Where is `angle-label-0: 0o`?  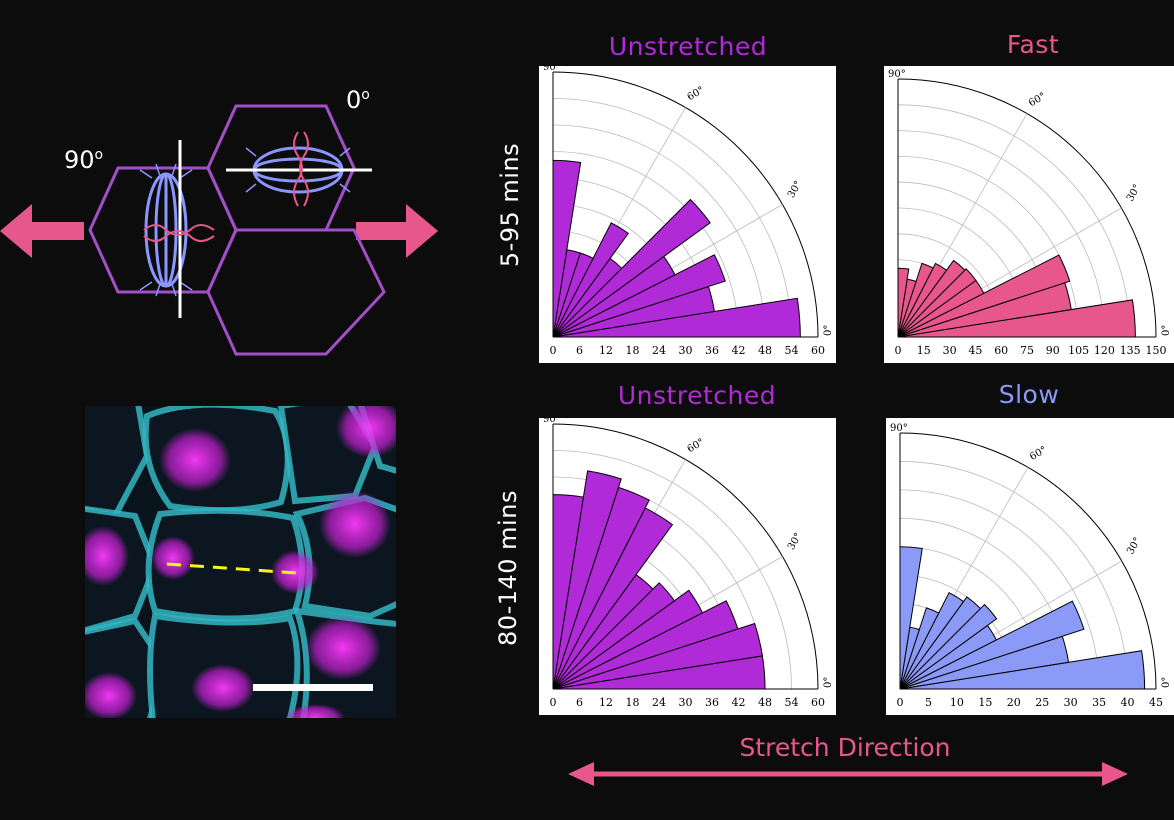 angle-label-0: 0o is located at coordinates (358, 100).